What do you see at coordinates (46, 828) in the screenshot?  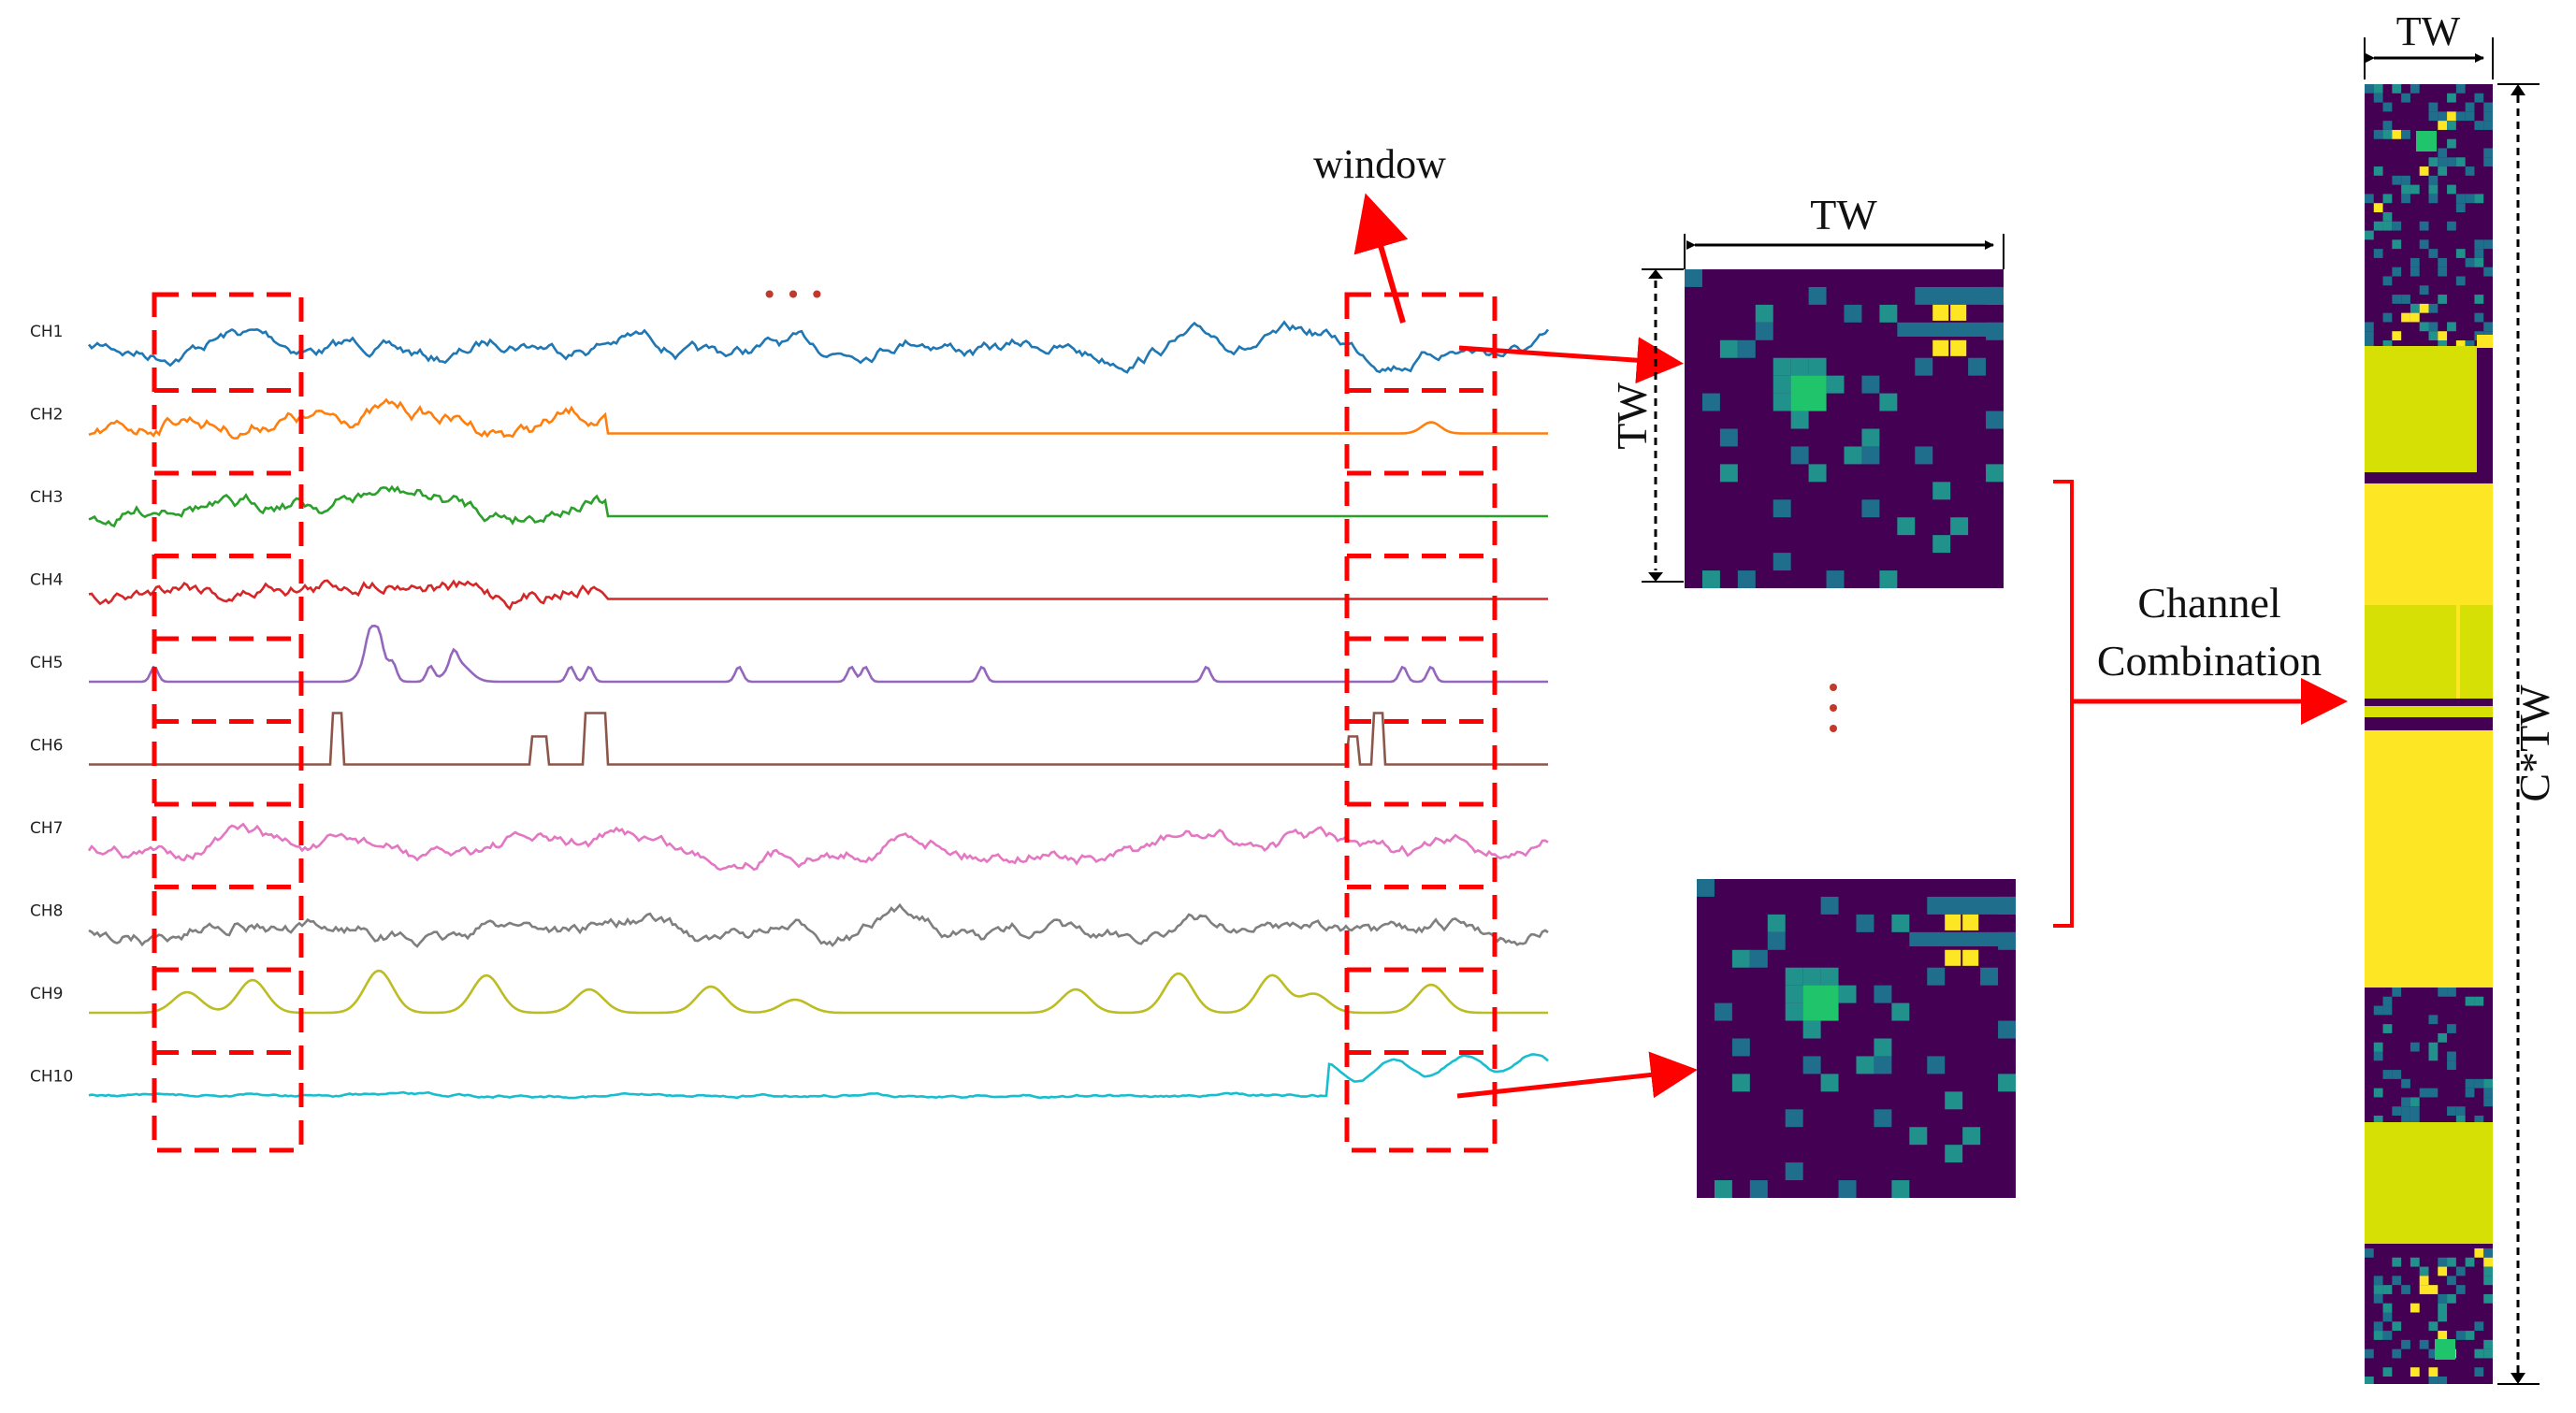 I see `channel-label: CH7` at bounding box center [46, 828].